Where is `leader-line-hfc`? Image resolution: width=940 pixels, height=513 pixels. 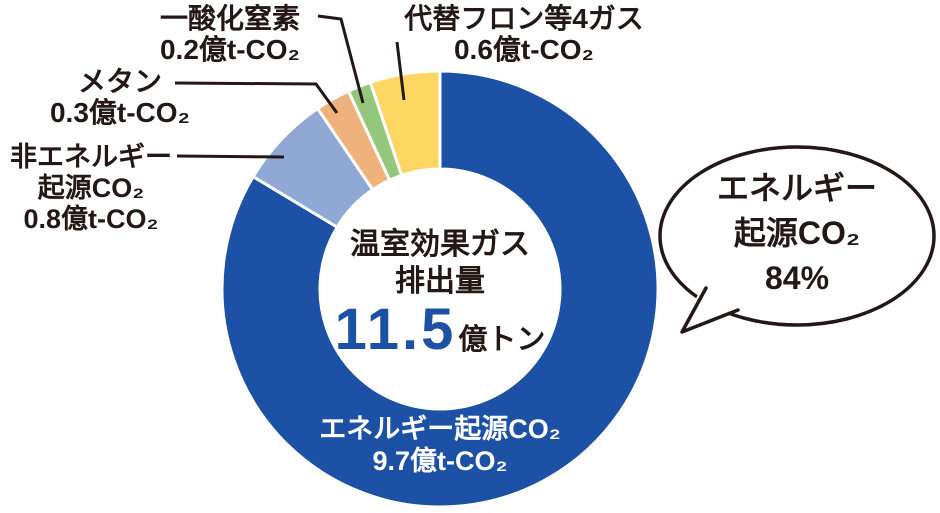
leader-line-hfc is located at coordinates (400, 71).